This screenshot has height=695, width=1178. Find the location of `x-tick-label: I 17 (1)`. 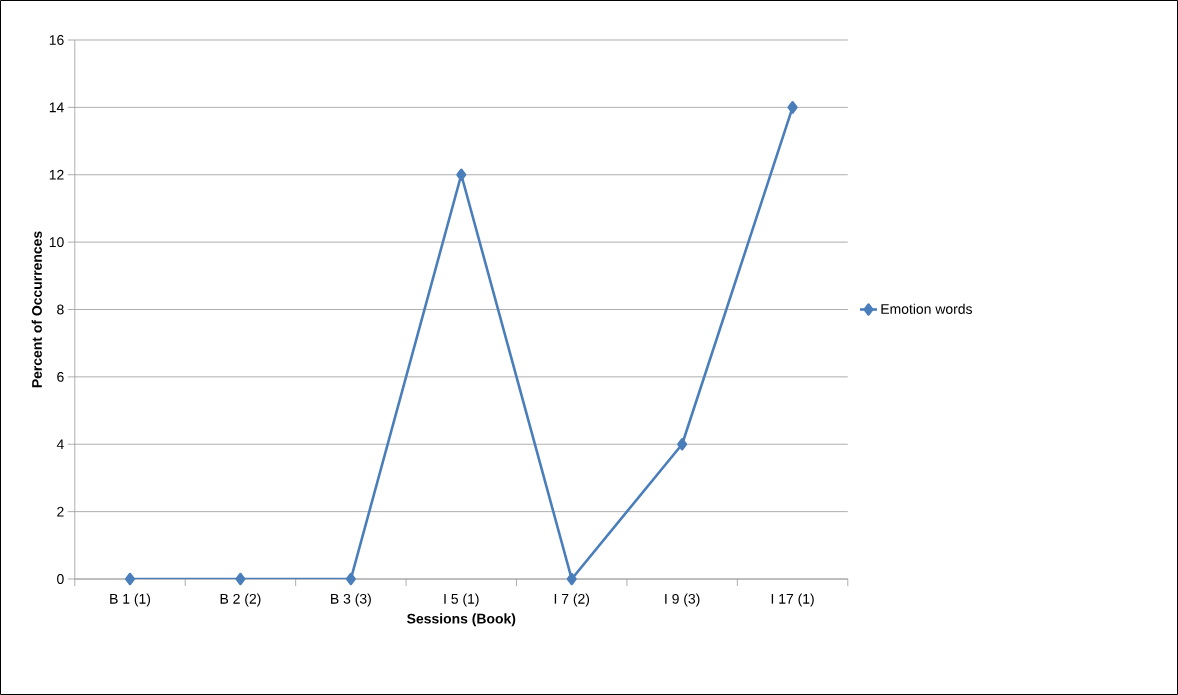

x-tick-label: I 17 (1) is located at coordinates (792, 600).